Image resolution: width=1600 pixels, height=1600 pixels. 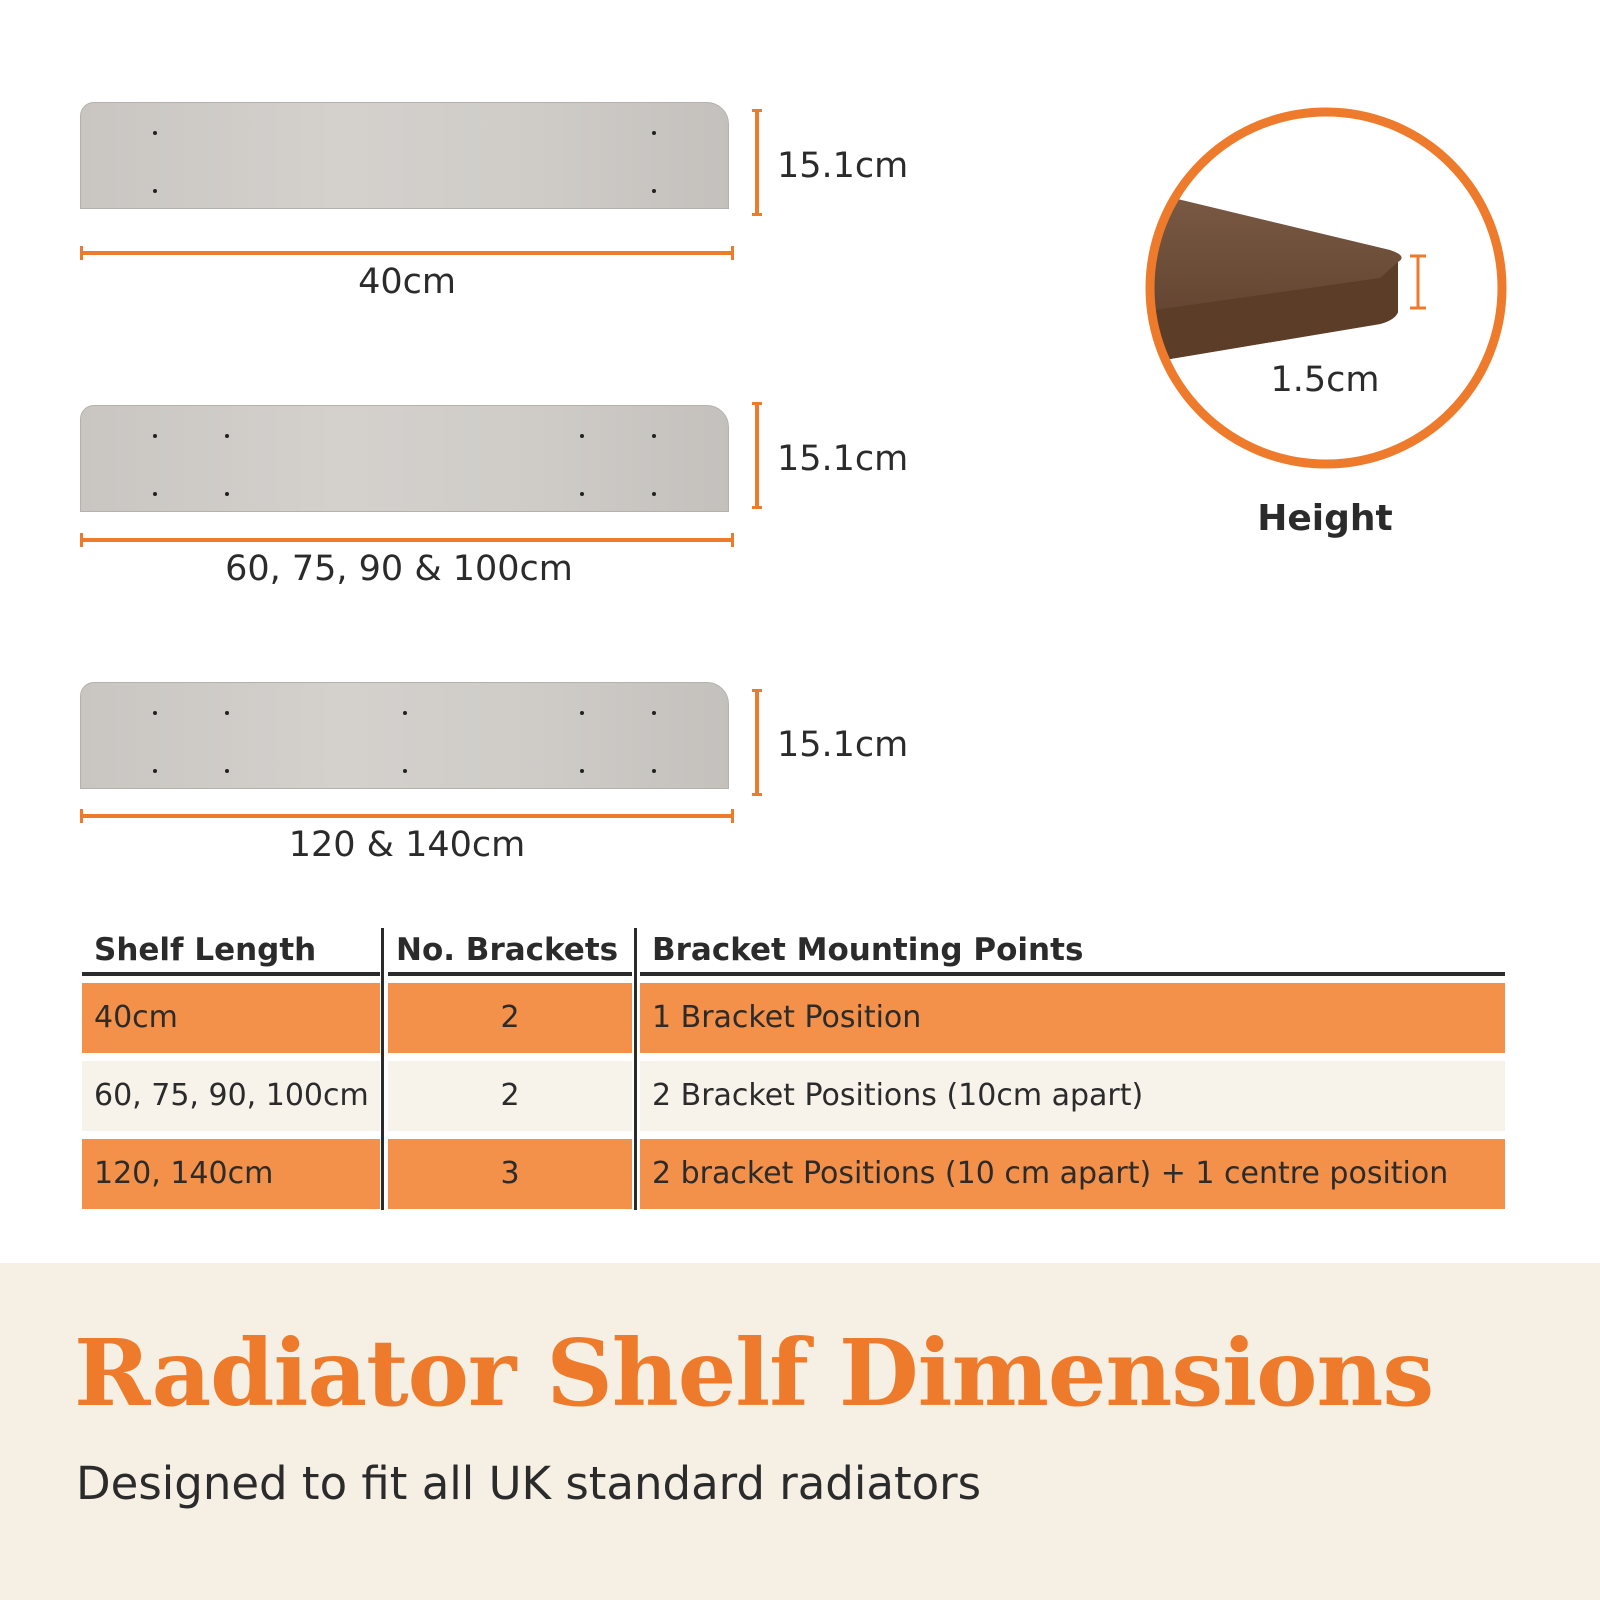 I want to click on thickness-detail-circle, so click(x=1326, y=288).